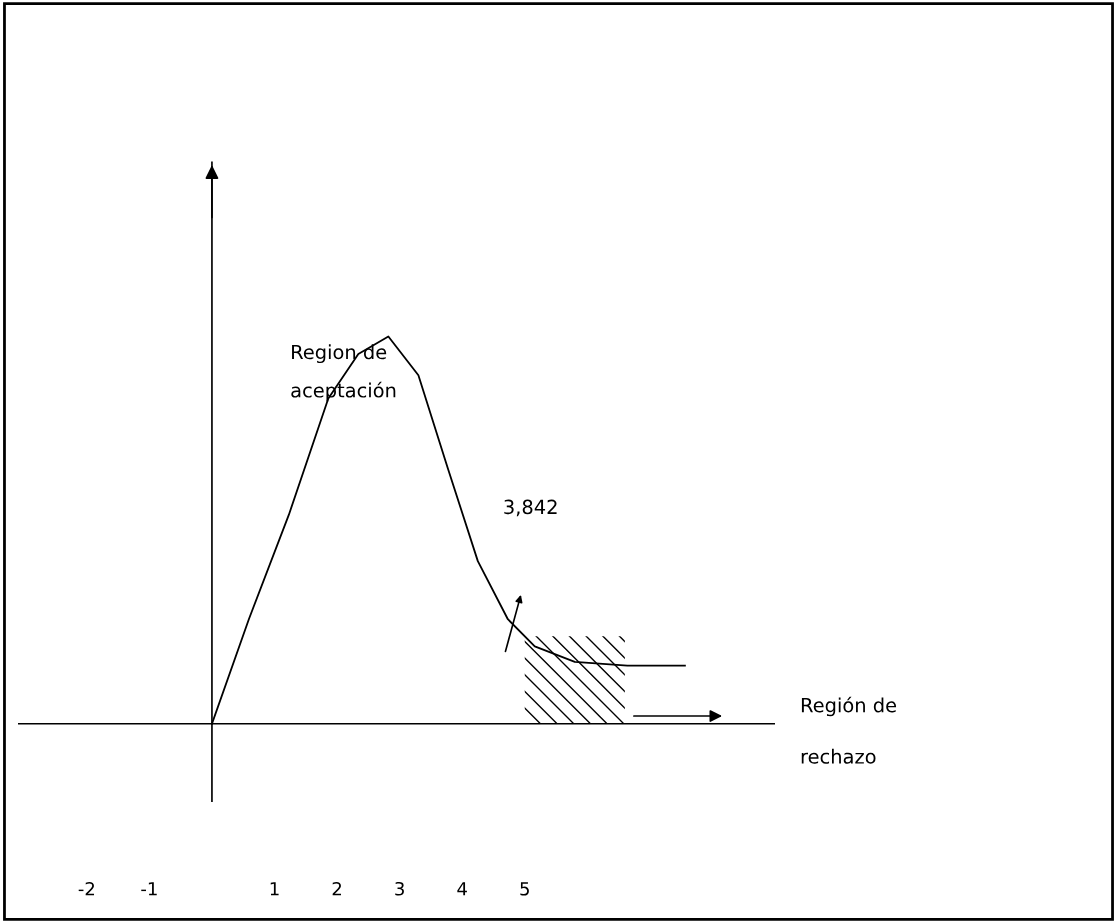  Describe the element at coordinates (86, 888) in the screenshot. I see `x-tick-label: -2` at that location.